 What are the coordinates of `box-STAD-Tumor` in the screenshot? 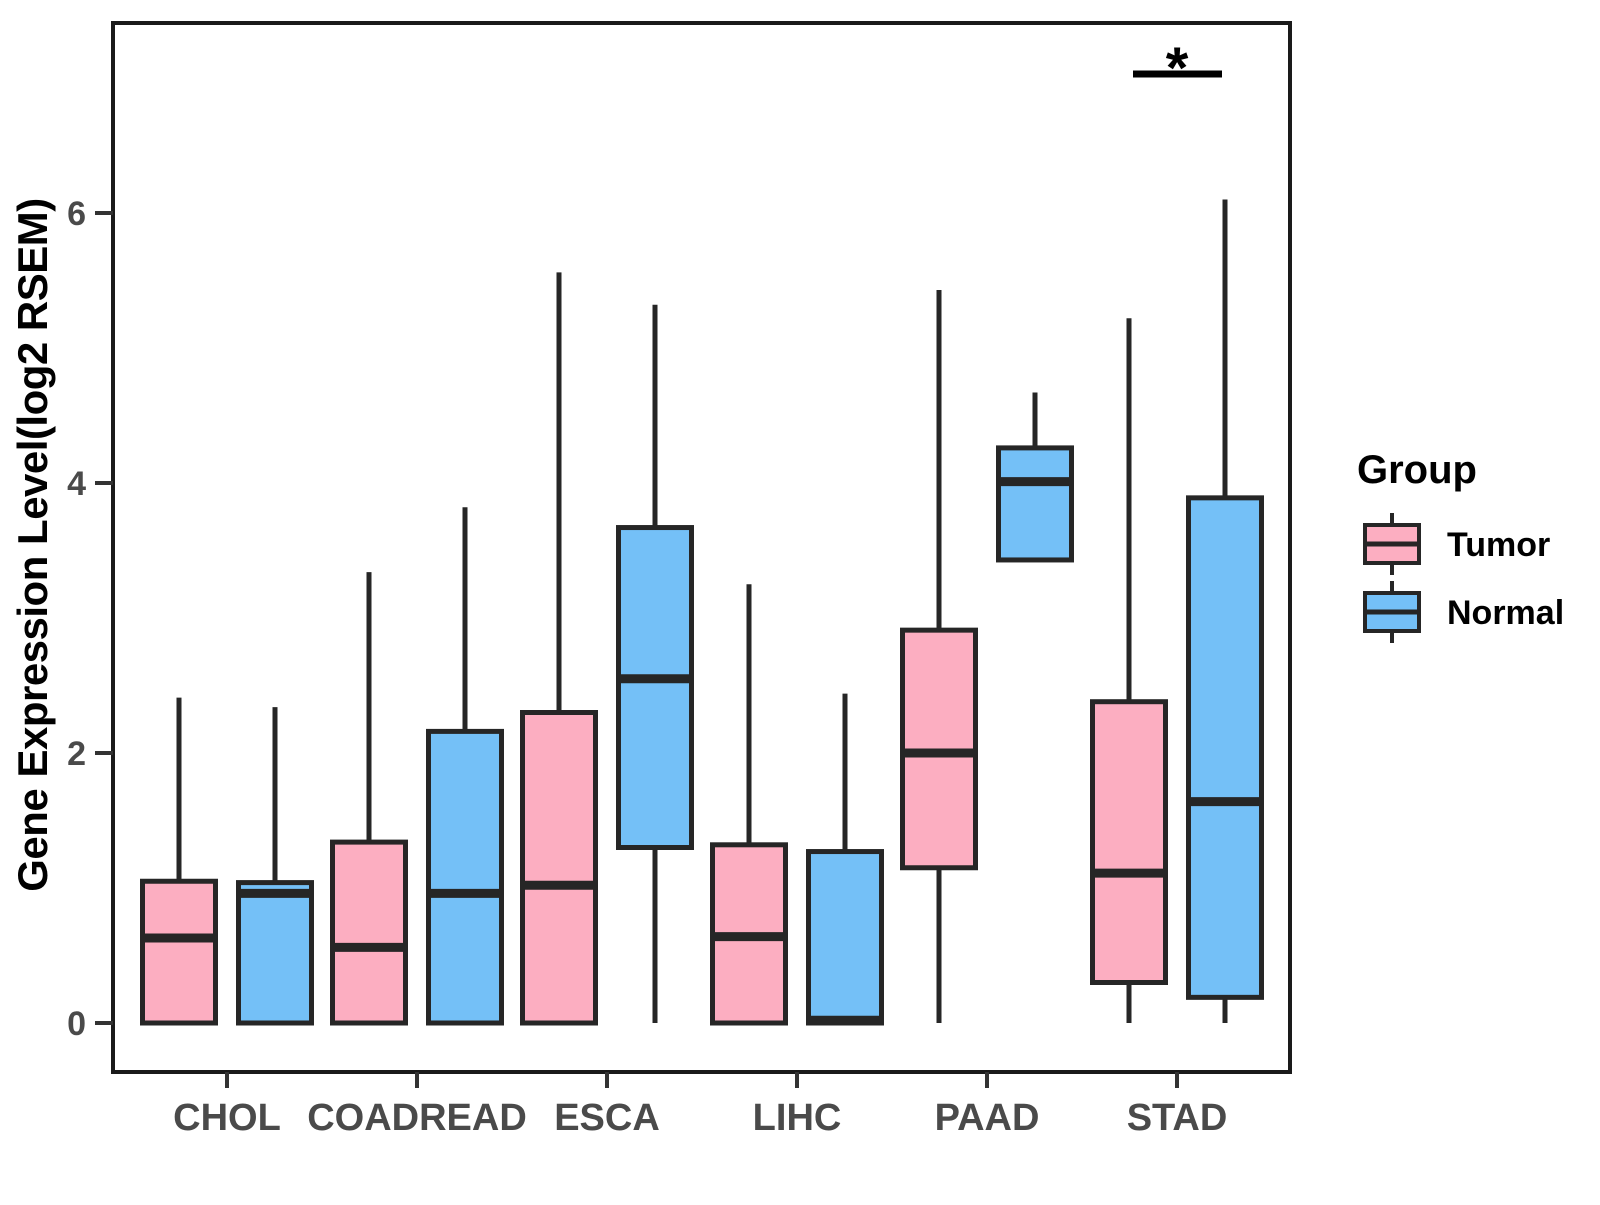 It's located at (1129, 842).